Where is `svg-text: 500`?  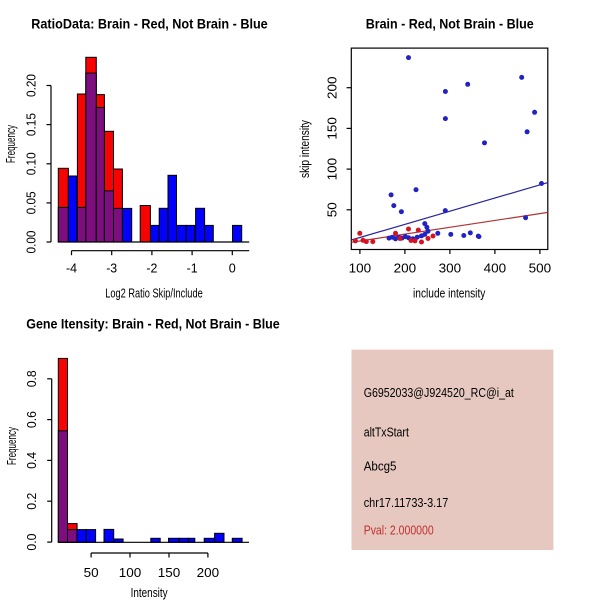 svg-text: 500 is located at coordinates (540, 269).